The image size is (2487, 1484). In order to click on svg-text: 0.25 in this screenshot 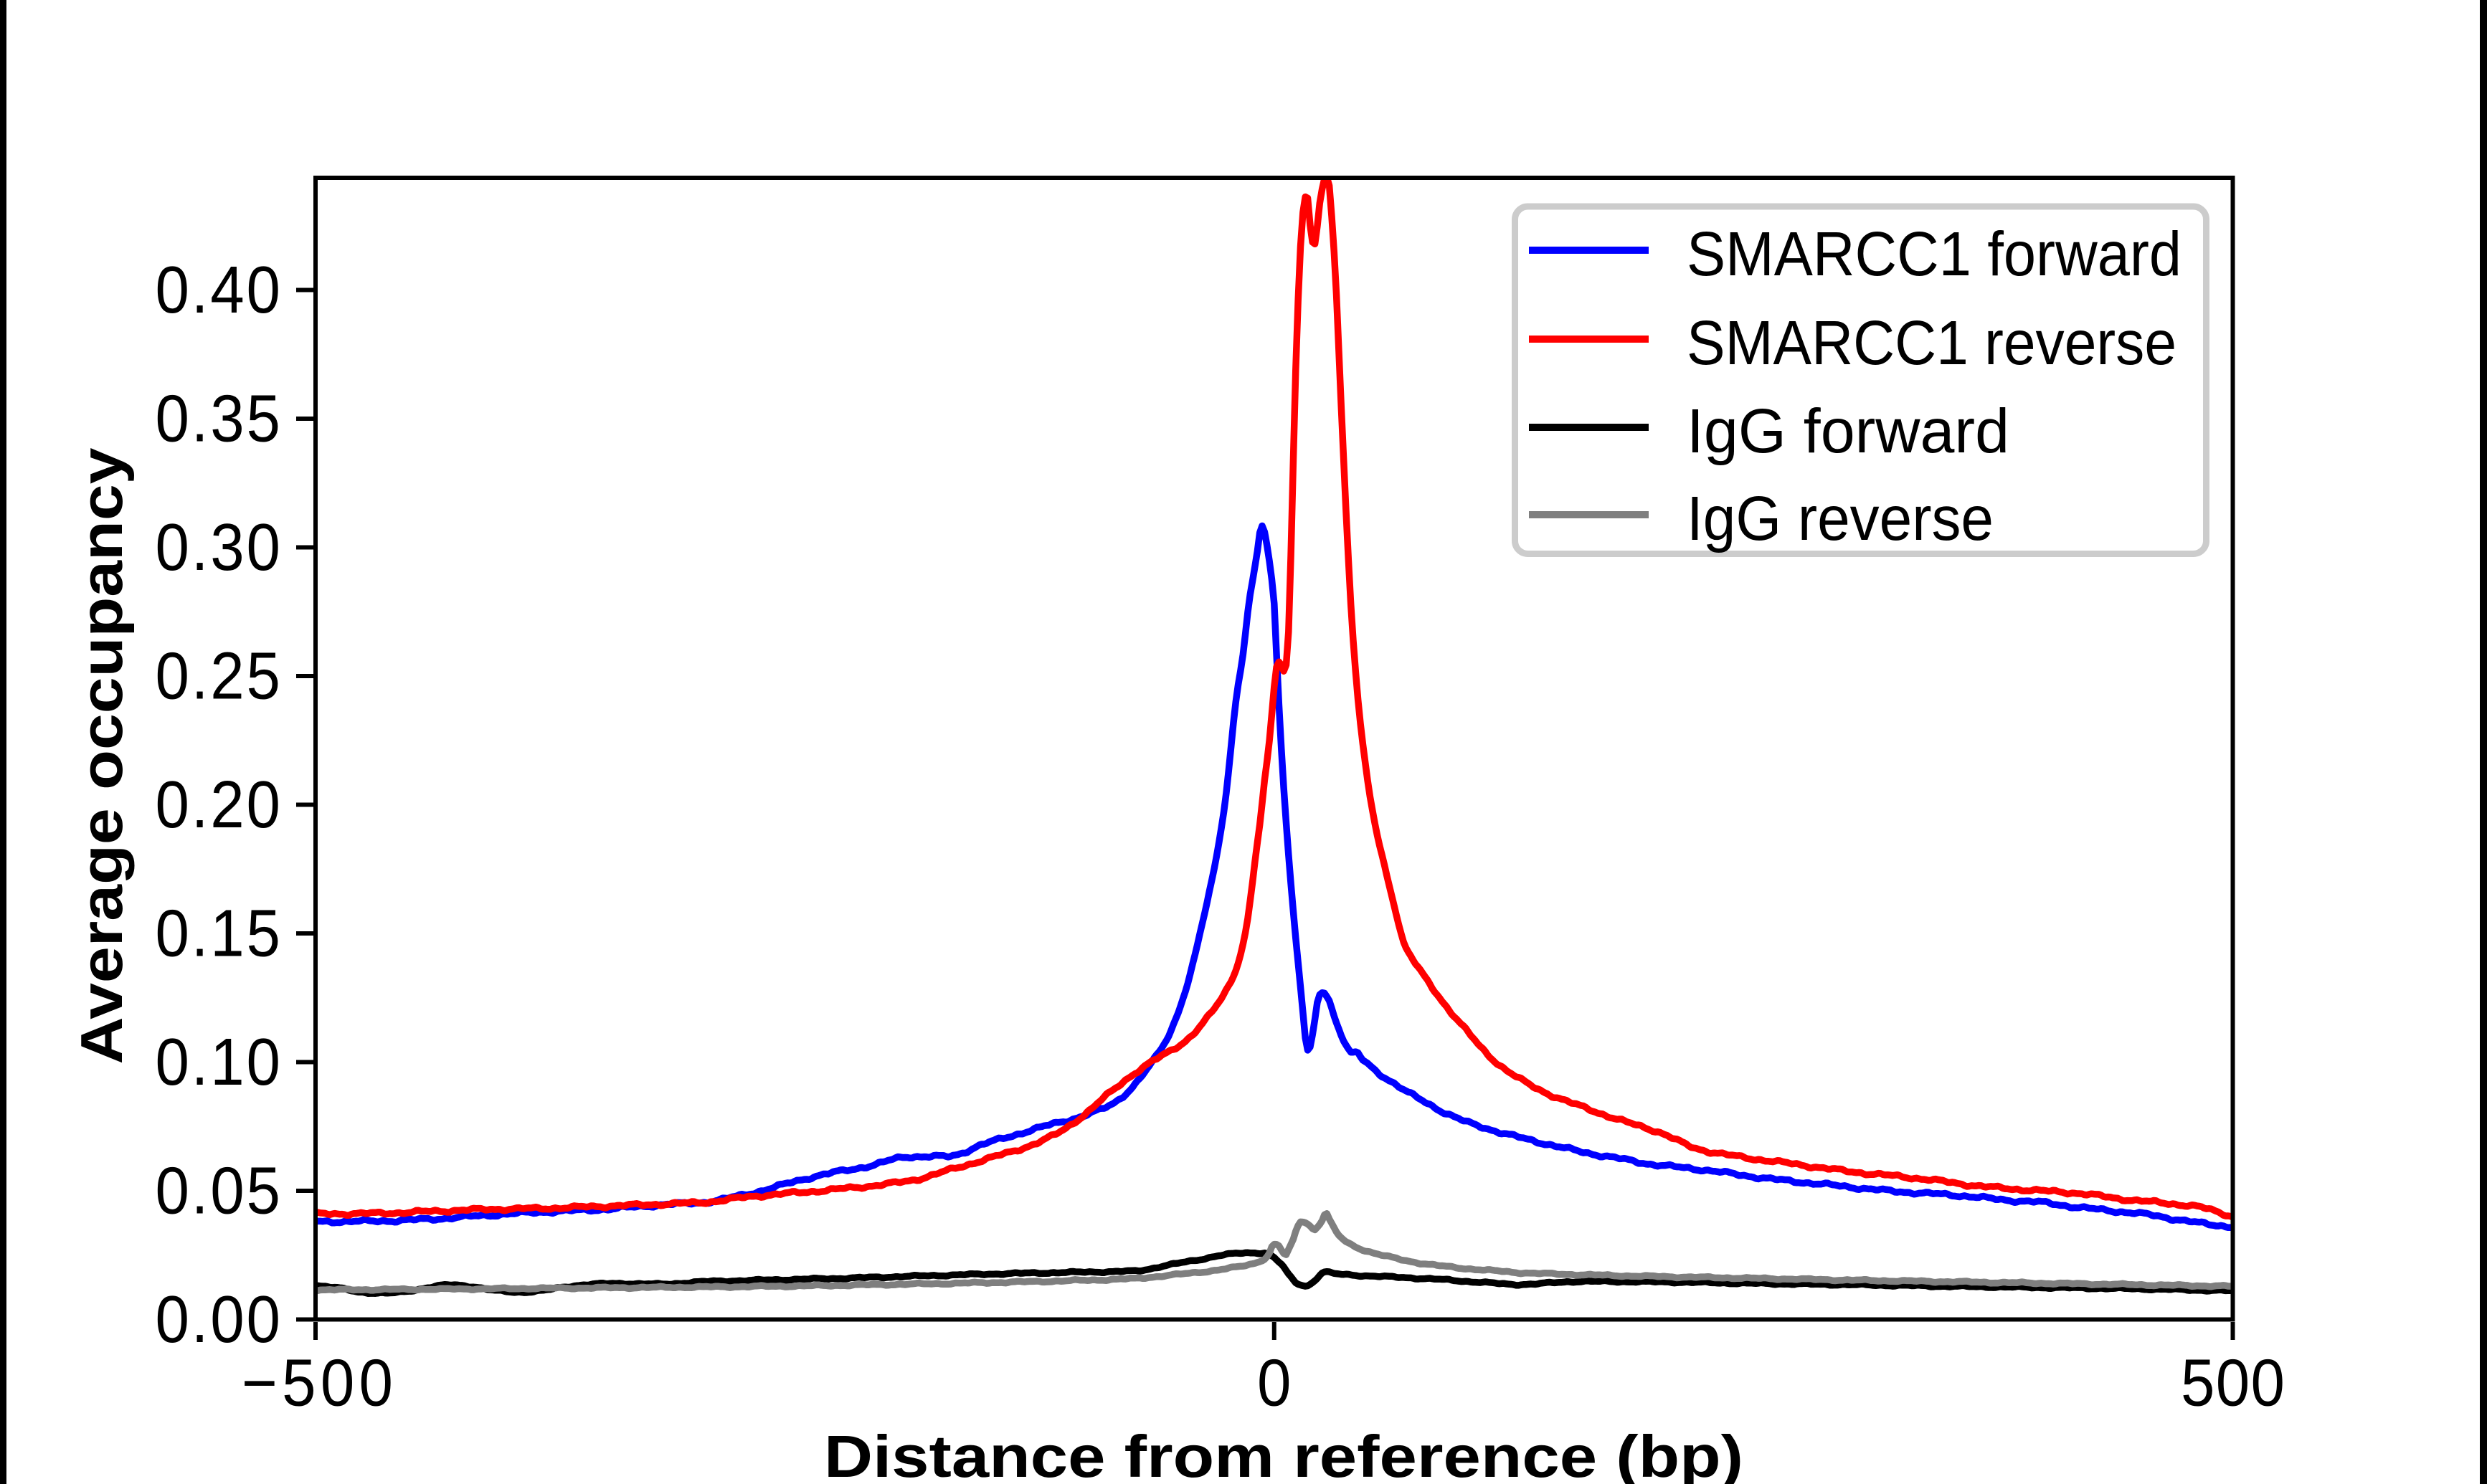, I will do `click(219, 676)`.